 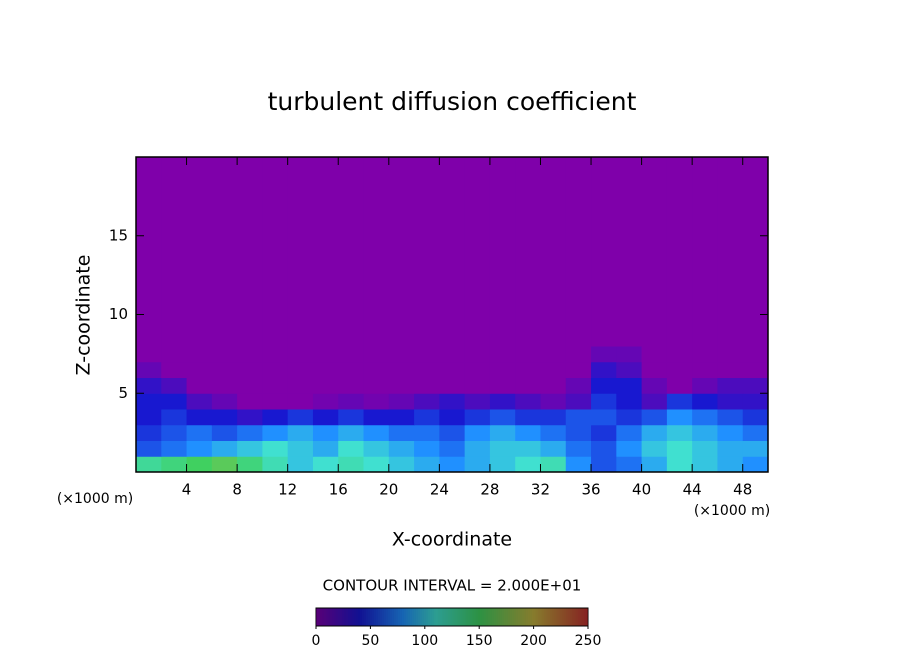 I want to click on y-tick-label: 15, so click(x=118, y=235).